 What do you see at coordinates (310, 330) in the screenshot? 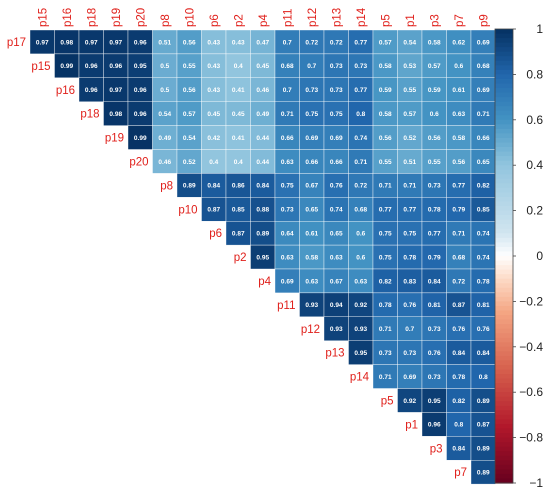
I see `row-label: p12` at bounding box center [310, 330].